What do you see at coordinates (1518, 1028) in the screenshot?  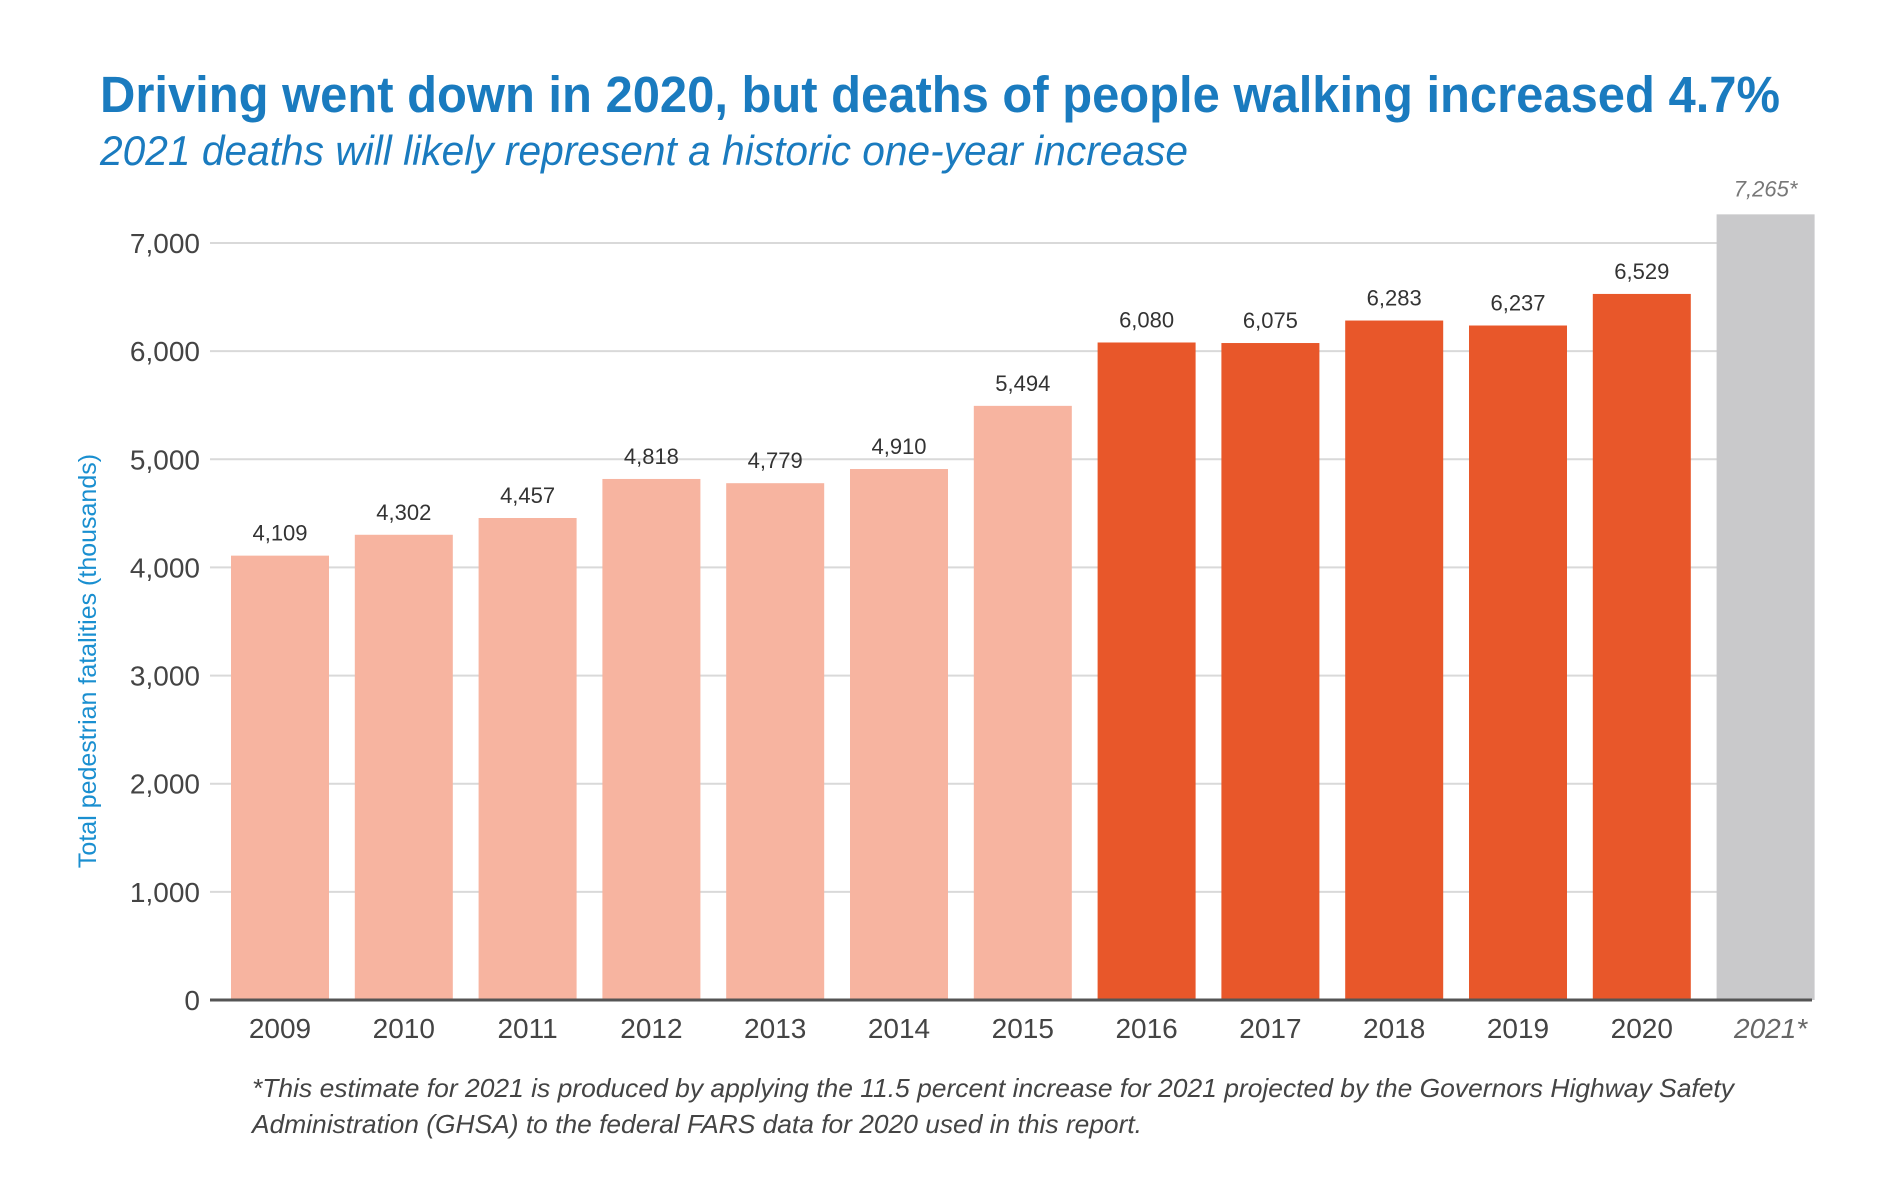 I see `x-tick-label: 2019` at bounding box center [1518, 1028].